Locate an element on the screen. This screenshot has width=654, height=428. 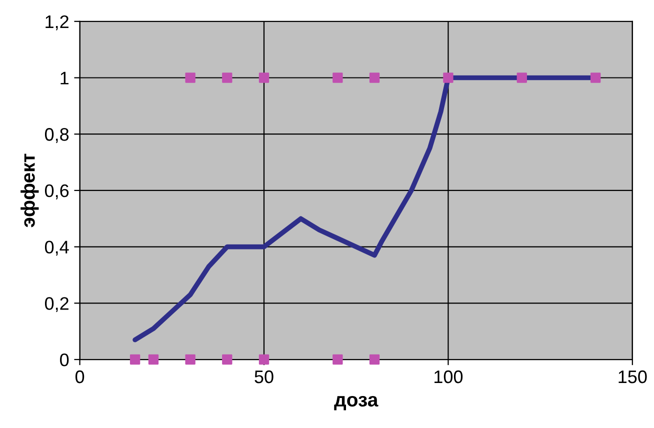
y-tick-label: 1 is located at coordinates (64, 78).